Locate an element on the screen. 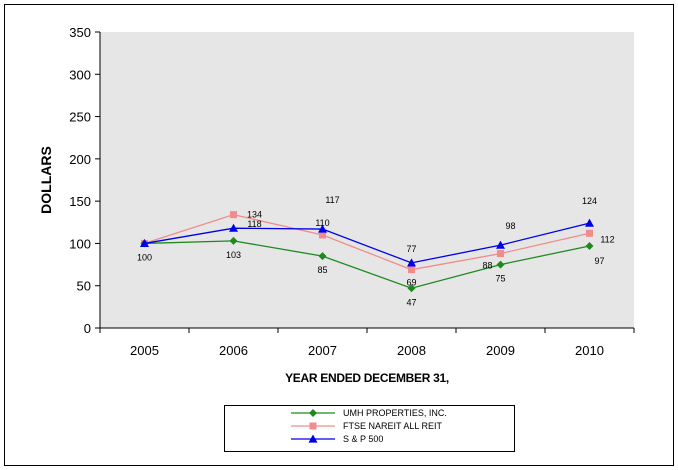 The height and width of the screenshot is (470, 678). data-label: 69 is located at coordinates (411, 283).